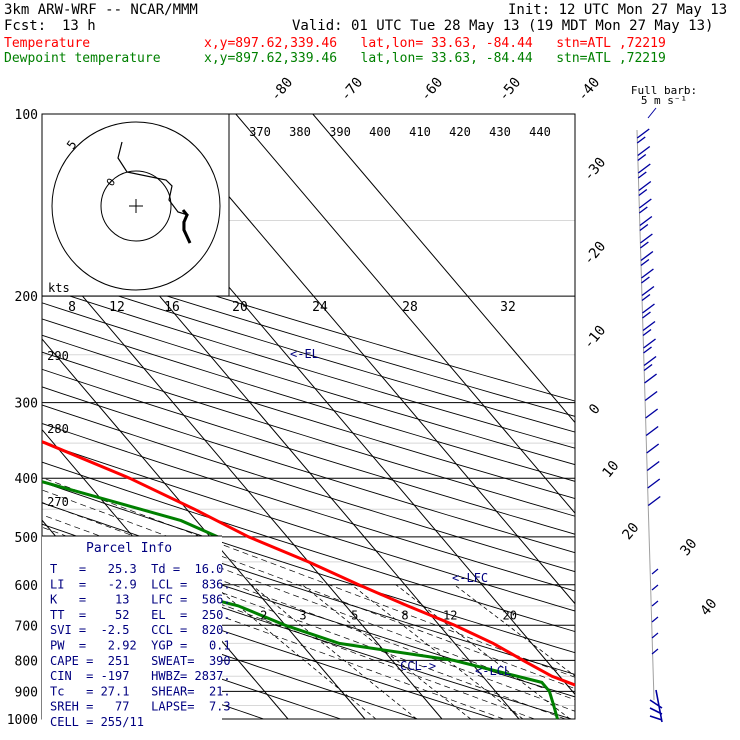 This screenshot has width=740, height=740. Describe the element at coordinates (656, 706) in the screenshot. I see `wind-barb-surface` at that location.